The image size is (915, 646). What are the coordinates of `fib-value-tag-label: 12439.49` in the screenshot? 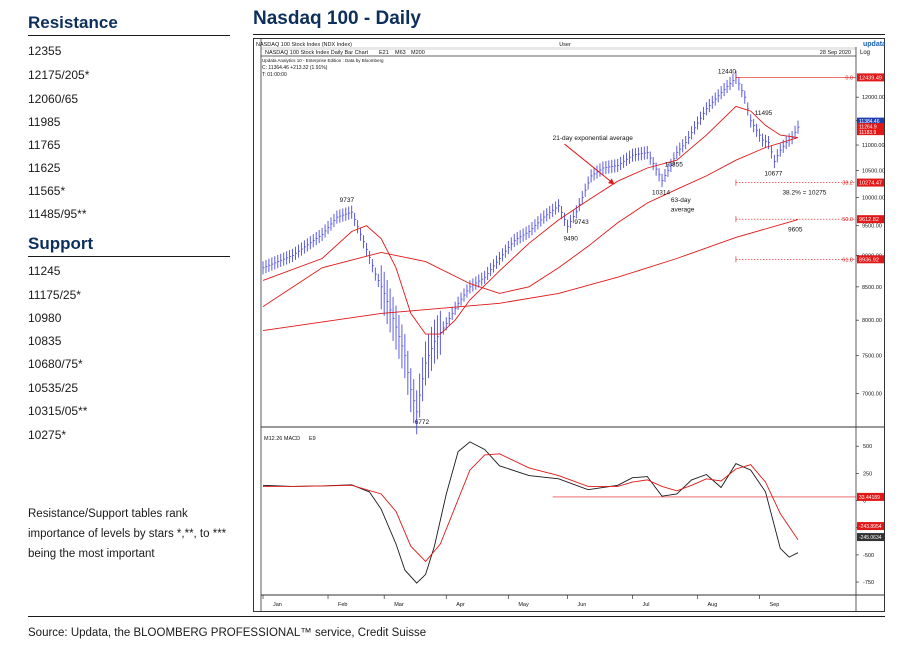 It's located at (870, 78).